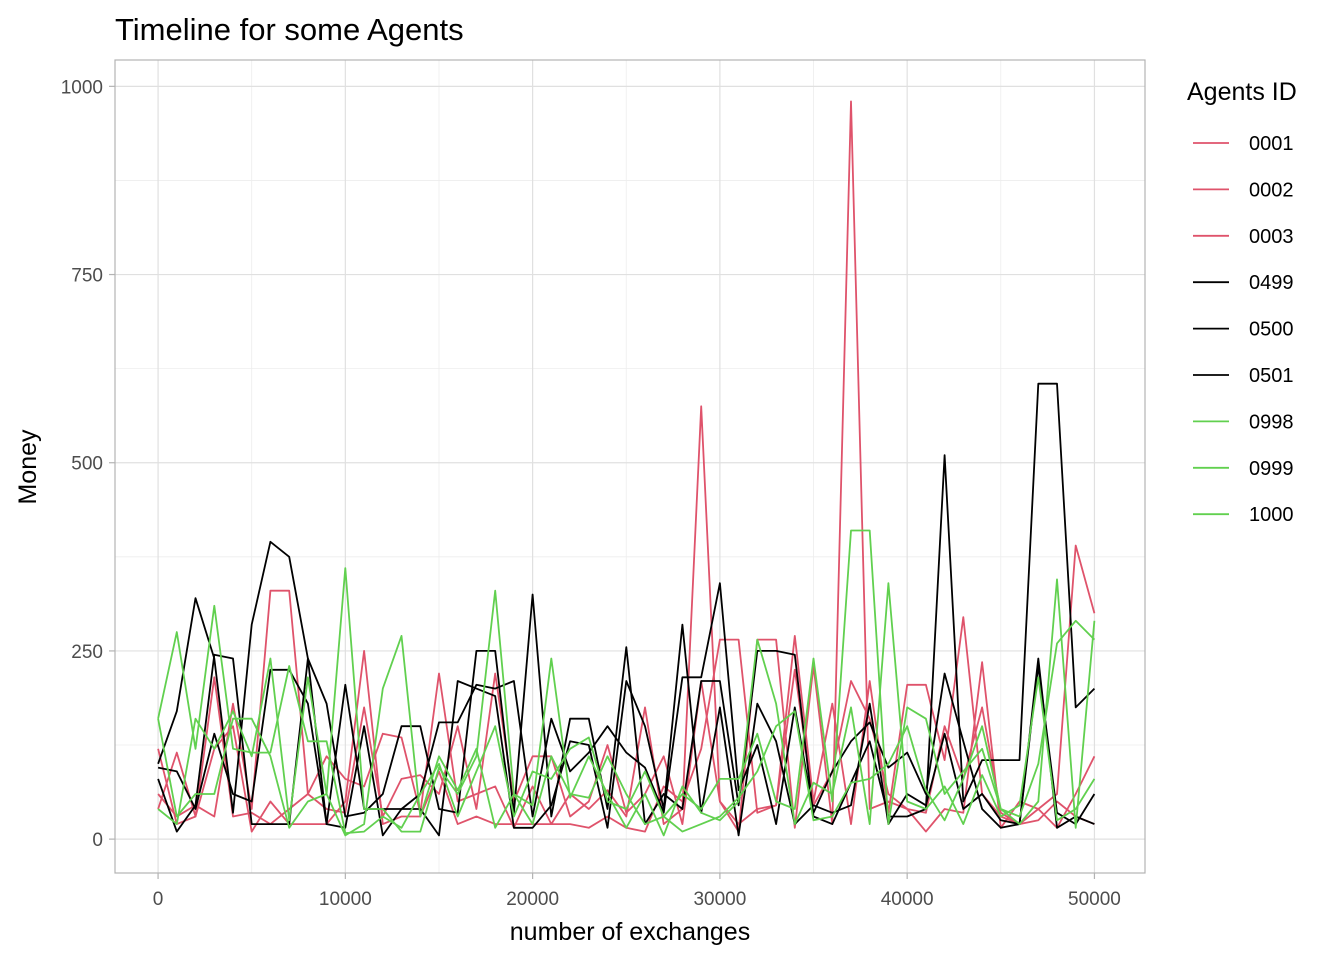 The width and height of the screenshot is (1344, 960). I want to click on x-tick-label: 10000, so click(345, 899).